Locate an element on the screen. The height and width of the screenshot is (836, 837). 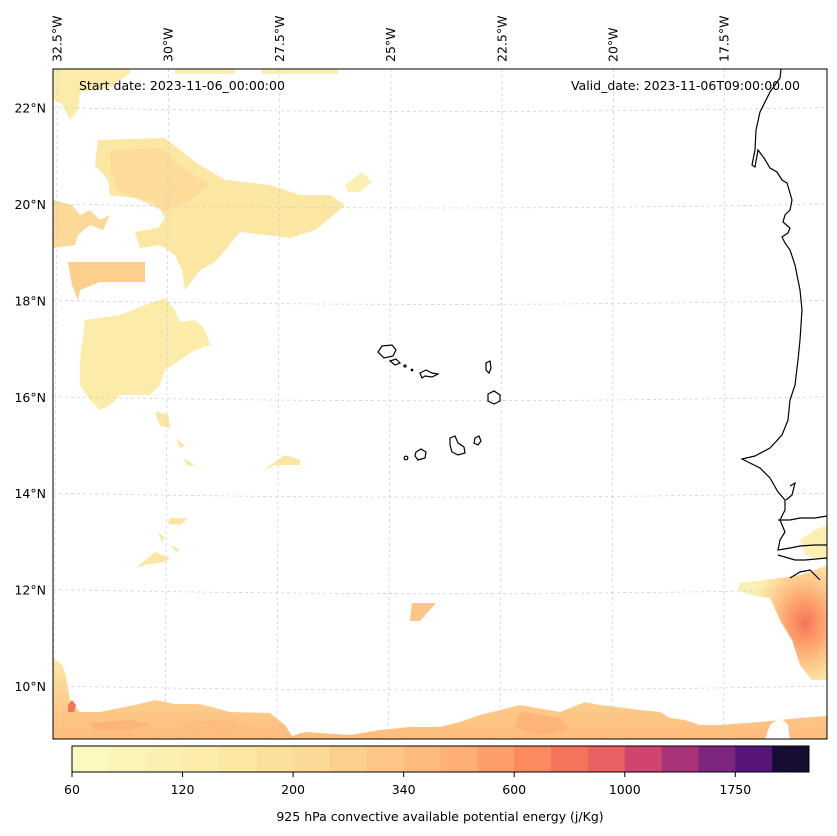
island-sal is located at coordinates (488, 367).